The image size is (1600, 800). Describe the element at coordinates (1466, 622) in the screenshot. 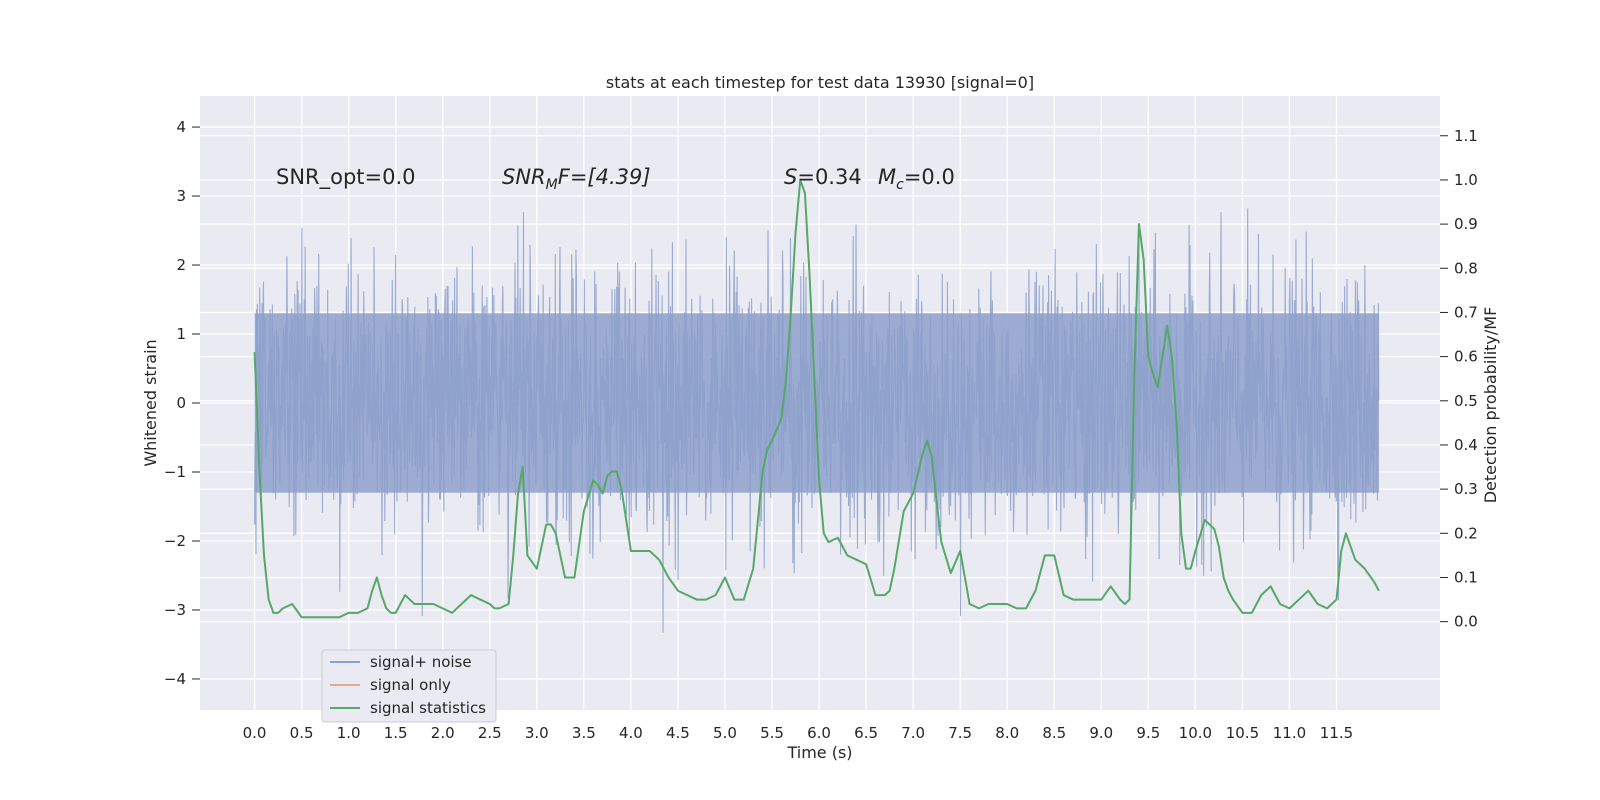

I see `y-right-tick-label: 0.0` at that location.